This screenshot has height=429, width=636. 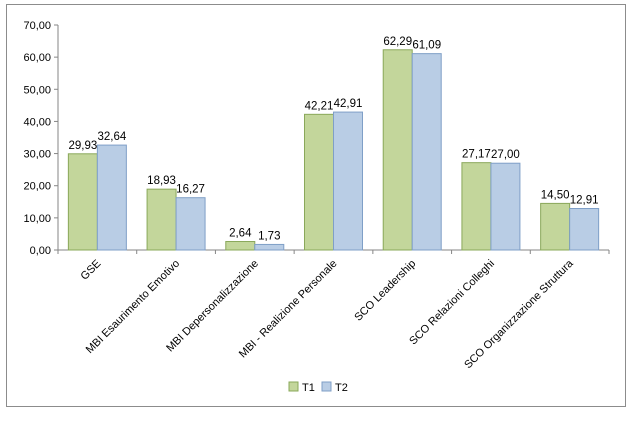 I want to click on category-label-5: SCO Relazioni Colleghi, so click(x=452, y=303).